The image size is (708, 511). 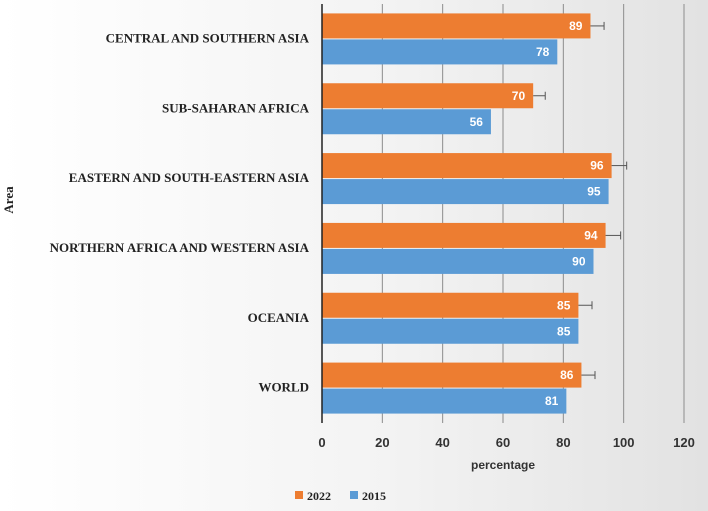 I want to click on legend-item-2015: 2015, so click(x=368, y=496).